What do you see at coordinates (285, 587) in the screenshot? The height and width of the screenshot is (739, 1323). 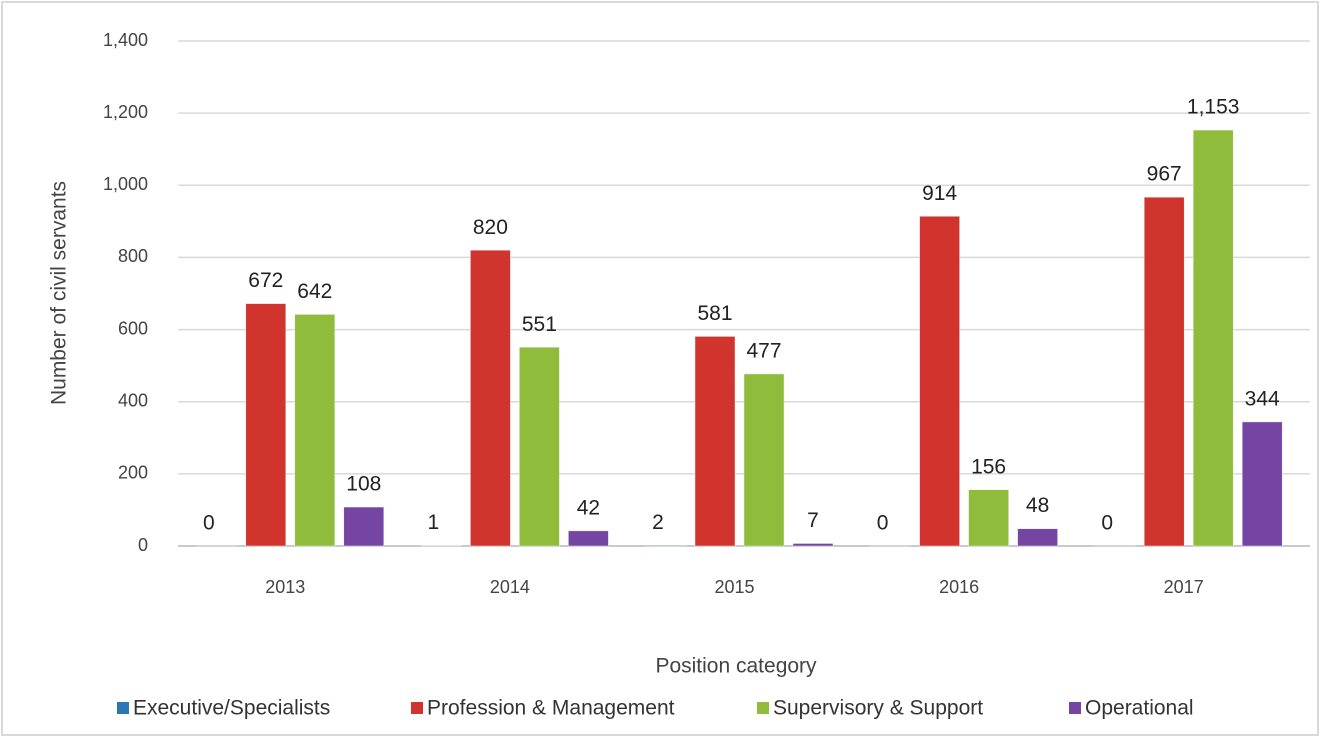 I see `x-tick-label: 2013` at bounding box center [285, 587].